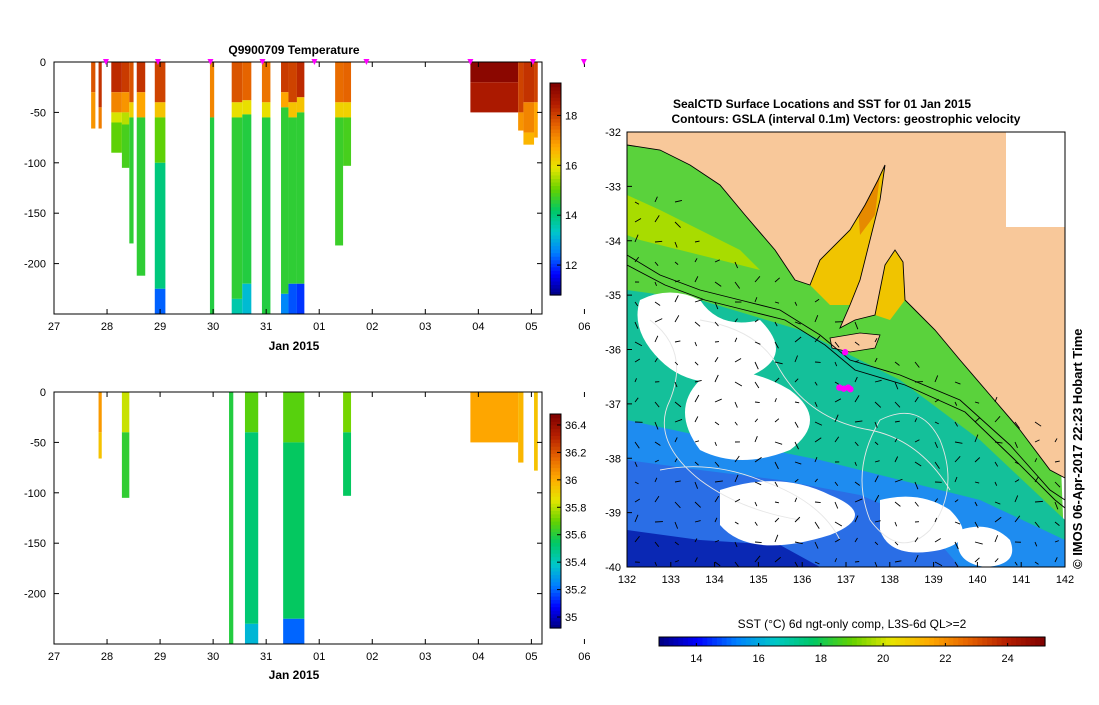 The image size is (1099, 705). I want to click on colorbar-tick-label: 35, so click(571, 618).